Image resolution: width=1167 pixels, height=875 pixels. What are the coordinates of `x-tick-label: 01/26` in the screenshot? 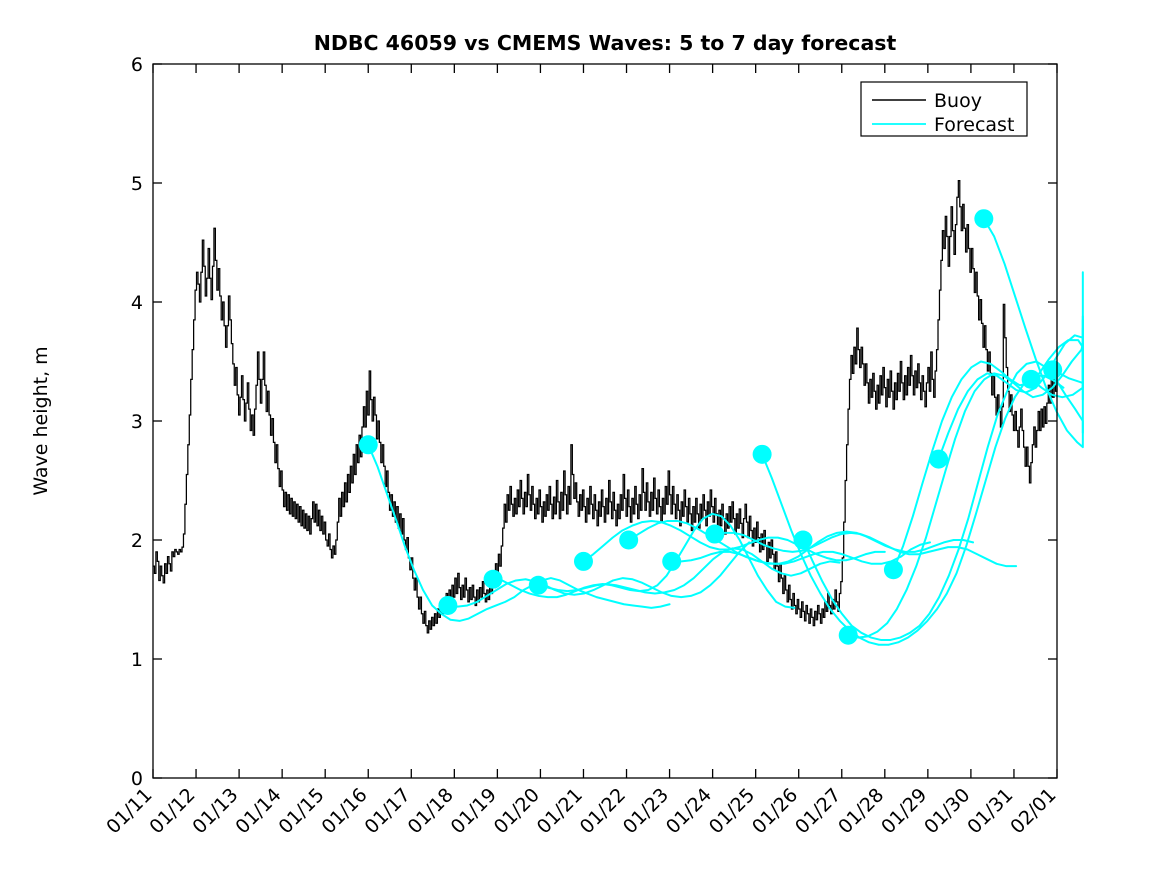 It's located at (775, 811).